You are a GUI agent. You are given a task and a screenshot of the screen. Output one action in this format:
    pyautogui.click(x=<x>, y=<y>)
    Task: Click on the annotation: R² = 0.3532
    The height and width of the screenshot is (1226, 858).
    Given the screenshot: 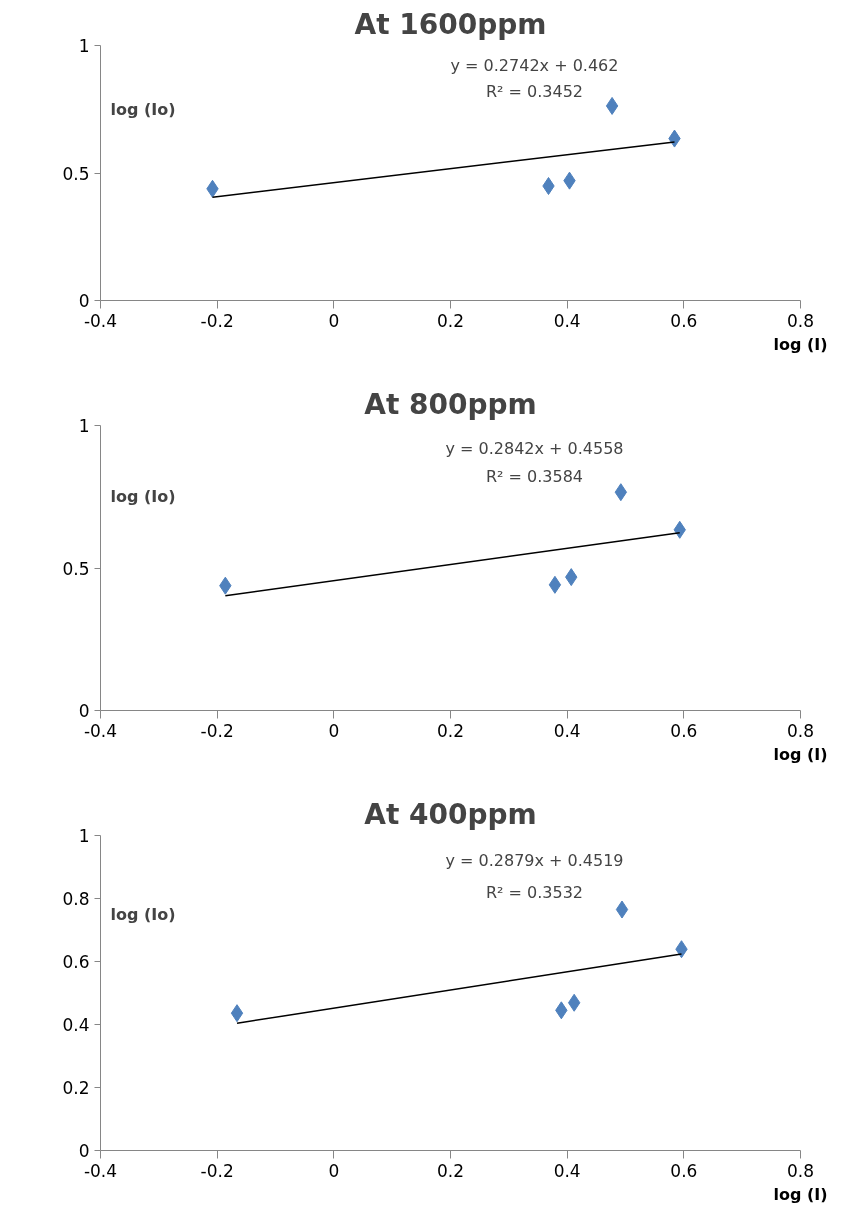 What is the action you would take?
    pyautogui.click(x=534, y=892)
    